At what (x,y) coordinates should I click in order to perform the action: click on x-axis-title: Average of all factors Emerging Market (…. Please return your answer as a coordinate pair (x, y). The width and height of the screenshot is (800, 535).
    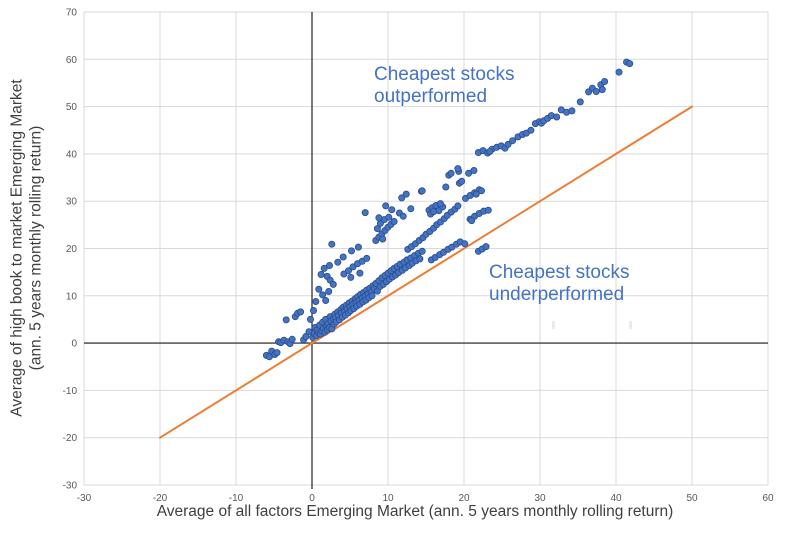
    Looking at the image, I should click on (415, 511).